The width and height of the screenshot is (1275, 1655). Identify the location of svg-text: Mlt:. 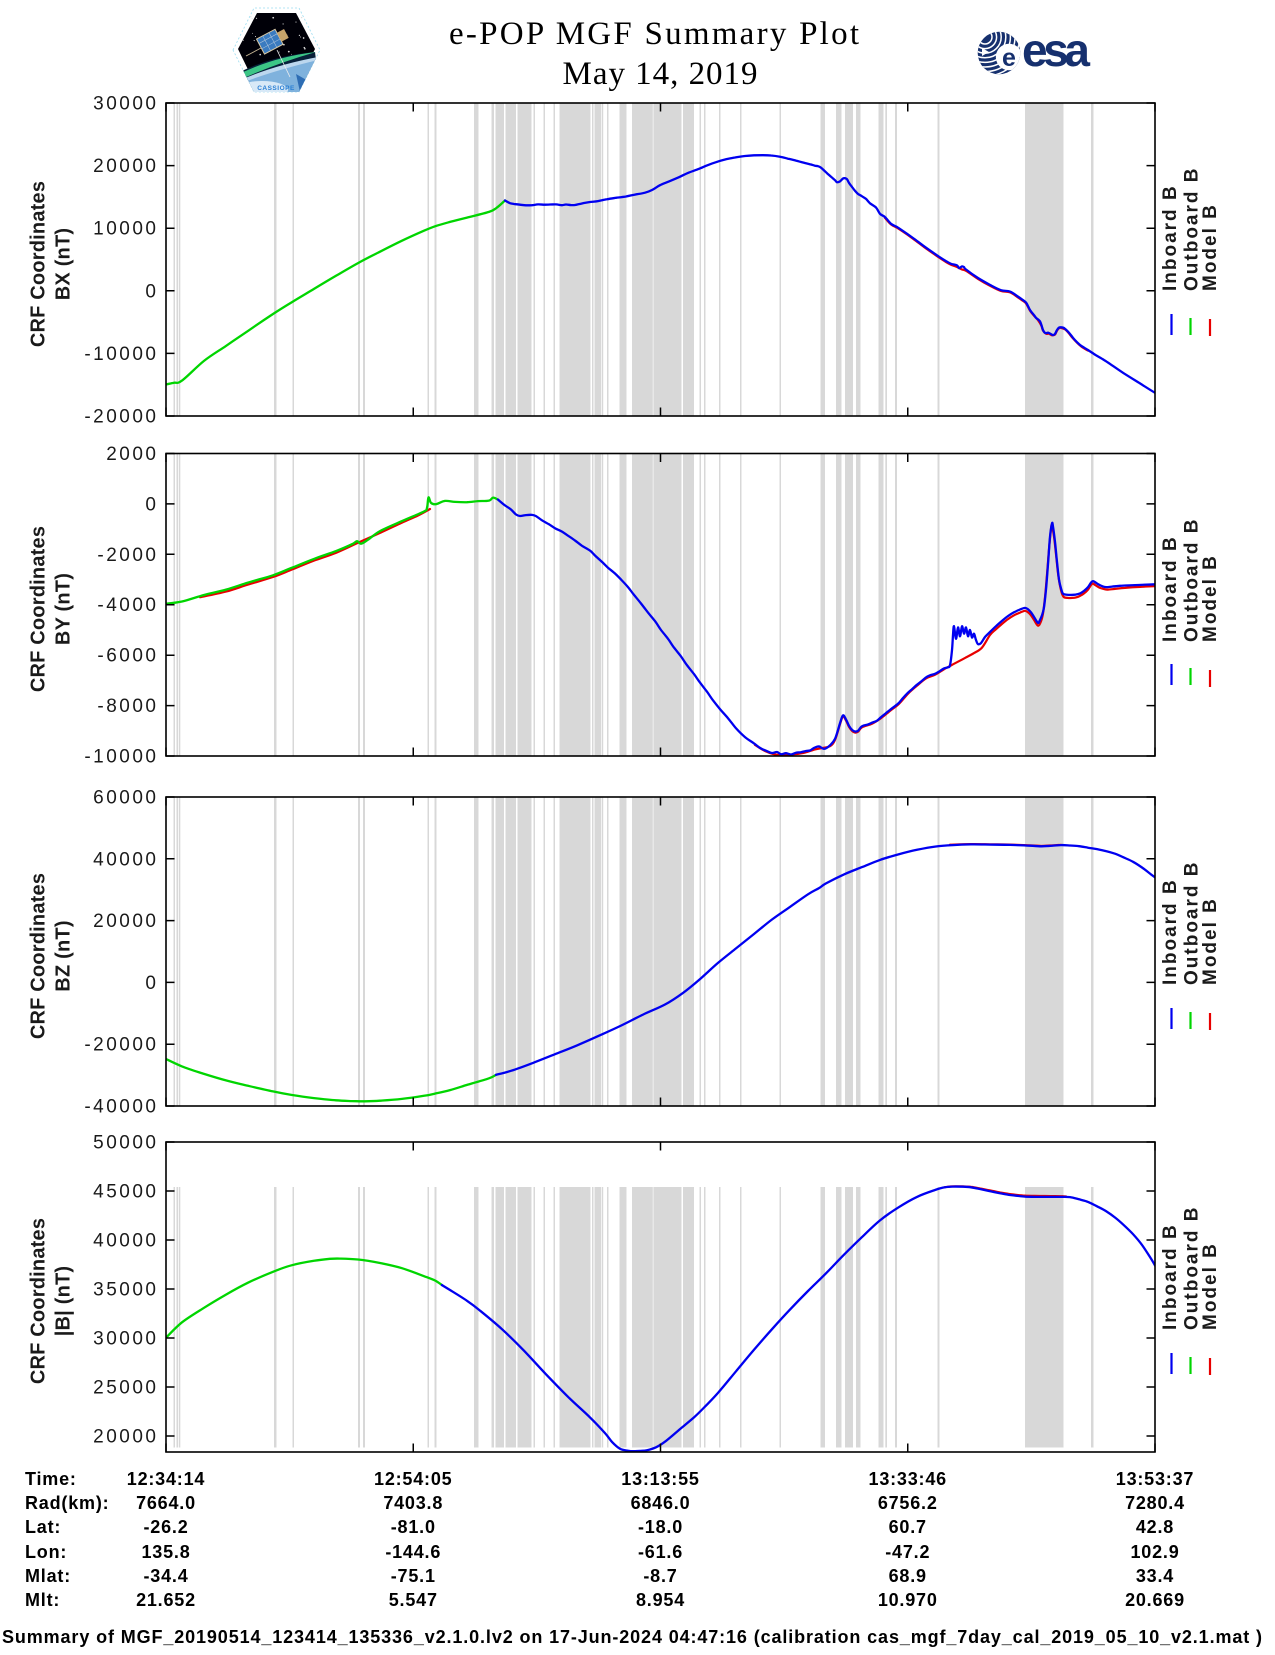
(42, 1600).